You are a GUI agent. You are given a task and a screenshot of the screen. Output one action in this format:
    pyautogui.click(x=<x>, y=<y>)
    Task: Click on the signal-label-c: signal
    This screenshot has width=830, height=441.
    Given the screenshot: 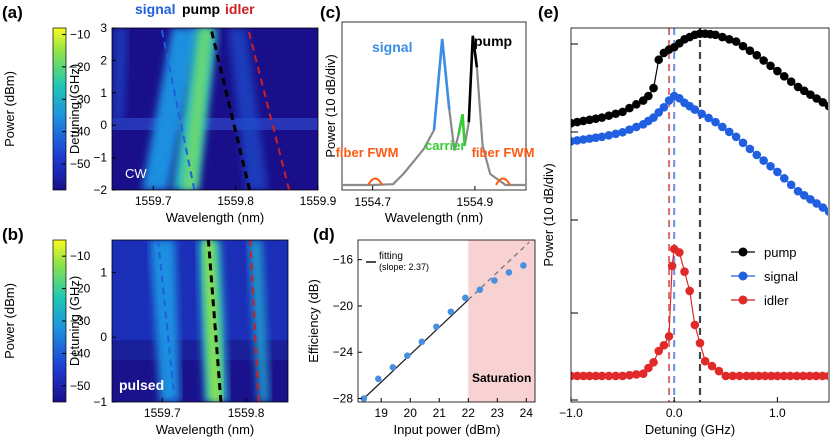 What is the action you would take?
    pyautogui.click(x=392, y=47)
    